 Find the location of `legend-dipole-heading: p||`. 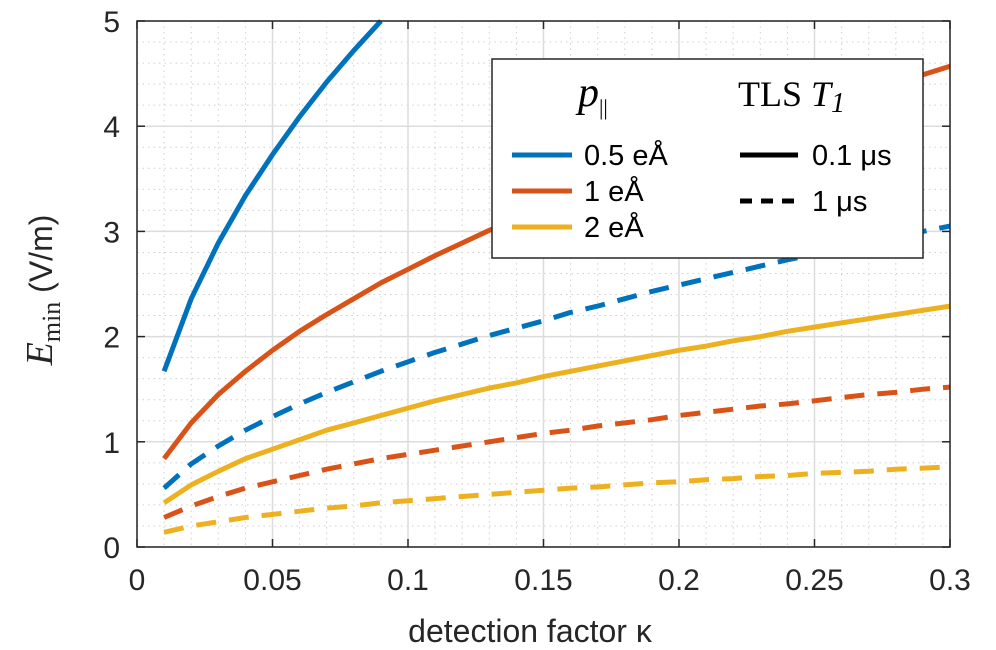

legend-dipole-heading: p|| is located at coordinates (591, 95).